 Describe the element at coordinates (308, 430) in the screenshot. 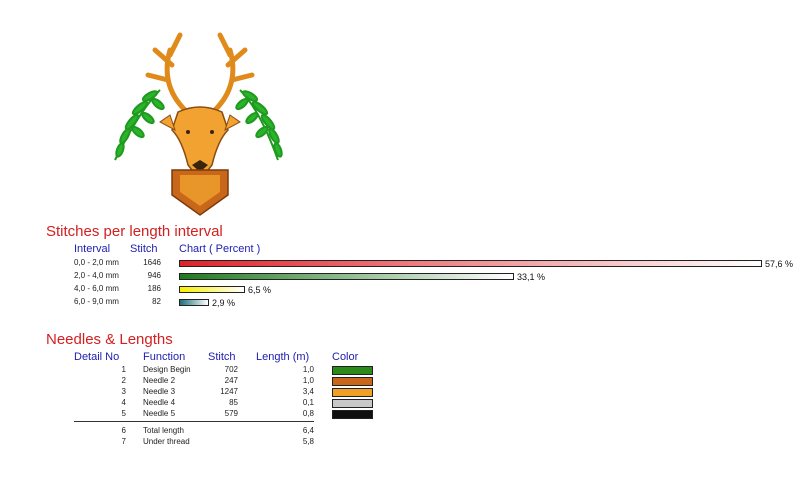

I see `total-length: 6,4` at that location.